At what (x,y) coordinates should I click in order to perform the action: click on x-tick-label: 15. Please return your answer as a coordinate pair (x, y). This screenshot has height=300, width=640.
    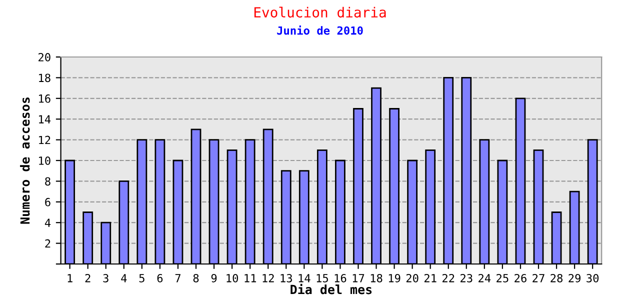
    Looking at the image, I should click on (322, 278).